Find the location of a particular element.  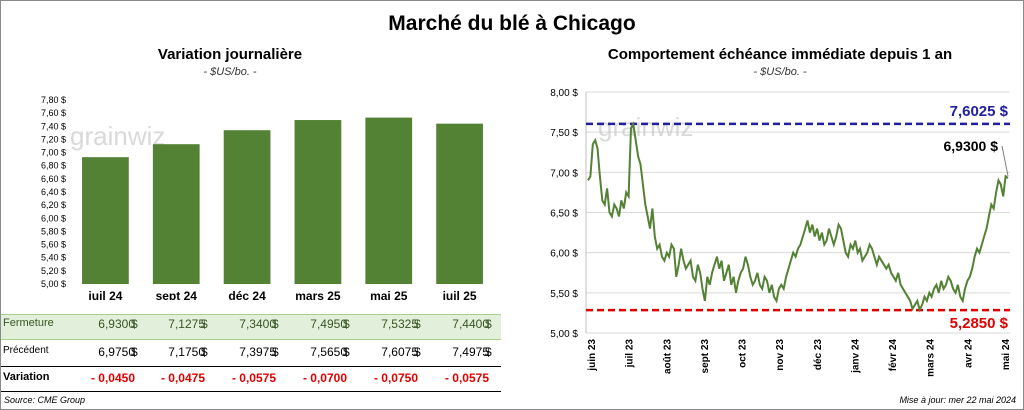

table-row-label: Variation is located at coordinates (26, 377).